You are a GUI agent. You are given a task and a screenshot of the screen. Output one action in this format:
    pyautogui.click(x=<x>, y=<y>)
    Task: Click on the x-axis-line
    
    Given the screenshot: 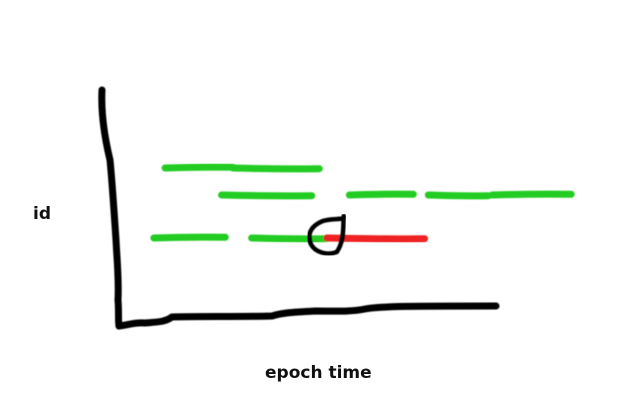 What is the action you would take?
    pyautogui.click(x=307, y=316)
    